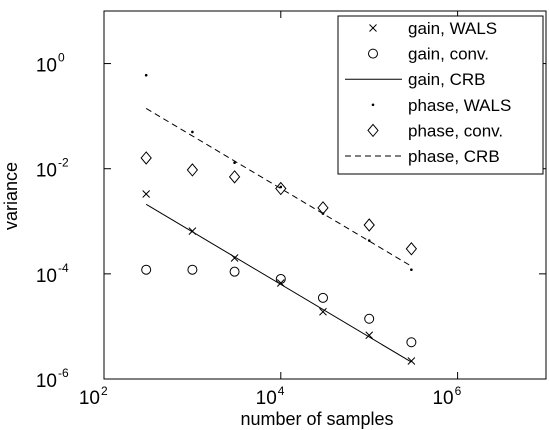  I want to click on legend-label: gain, CRB, so click(446, 79).